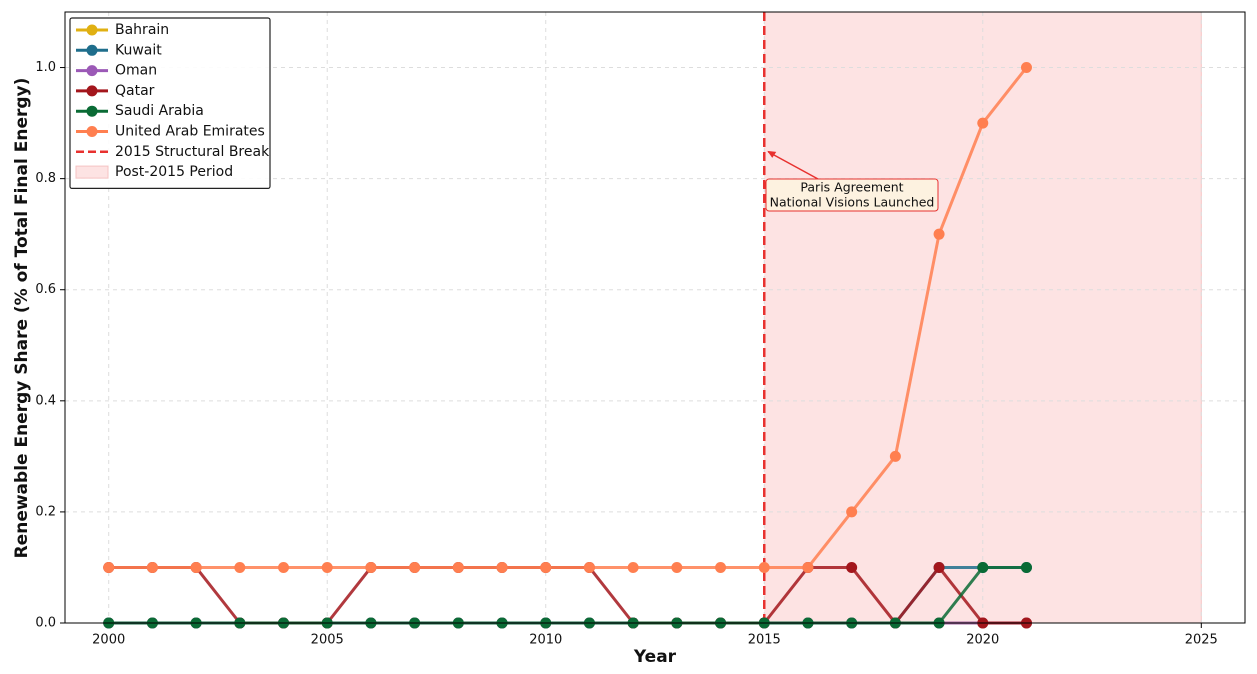 This screenshot has width=1257, height=674. I want to click on legend-patch, so click(92, 172).